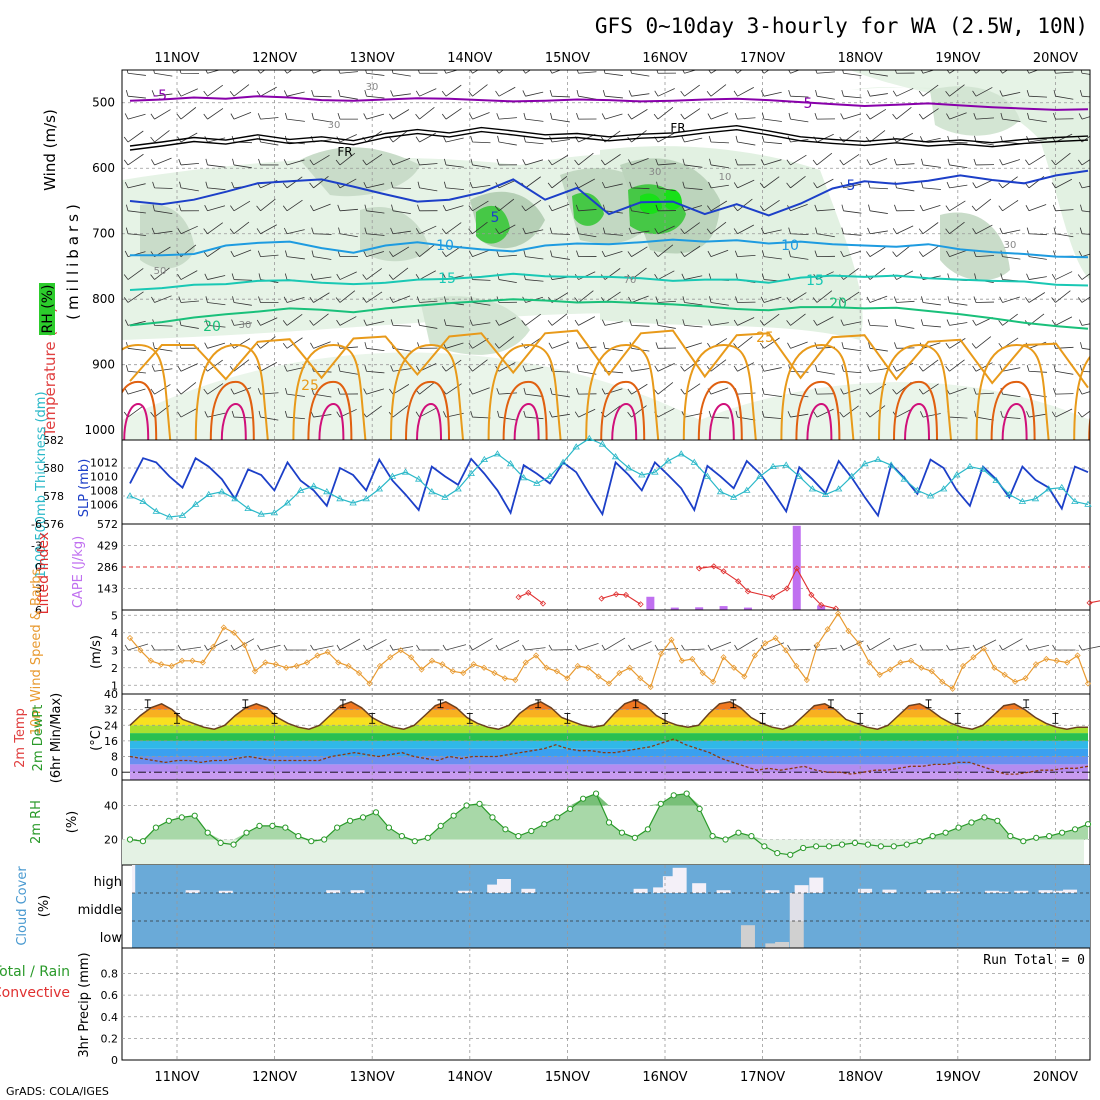 The height and width of the screenshot is (1100, 1100). I want to click on day-label-bottom: 13NOV, so click(372, 1077).